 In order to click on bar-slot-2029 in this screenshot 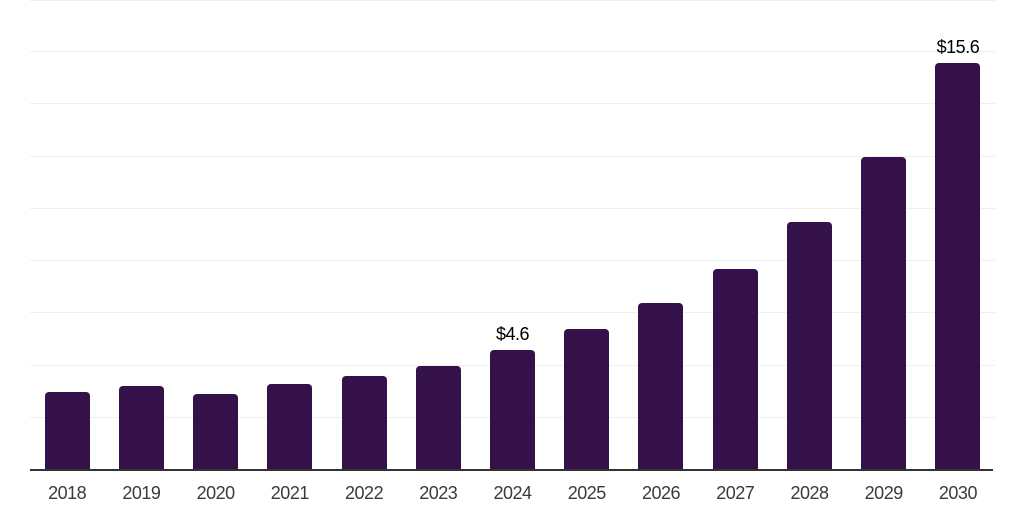, I will do `click(884, 235)`.